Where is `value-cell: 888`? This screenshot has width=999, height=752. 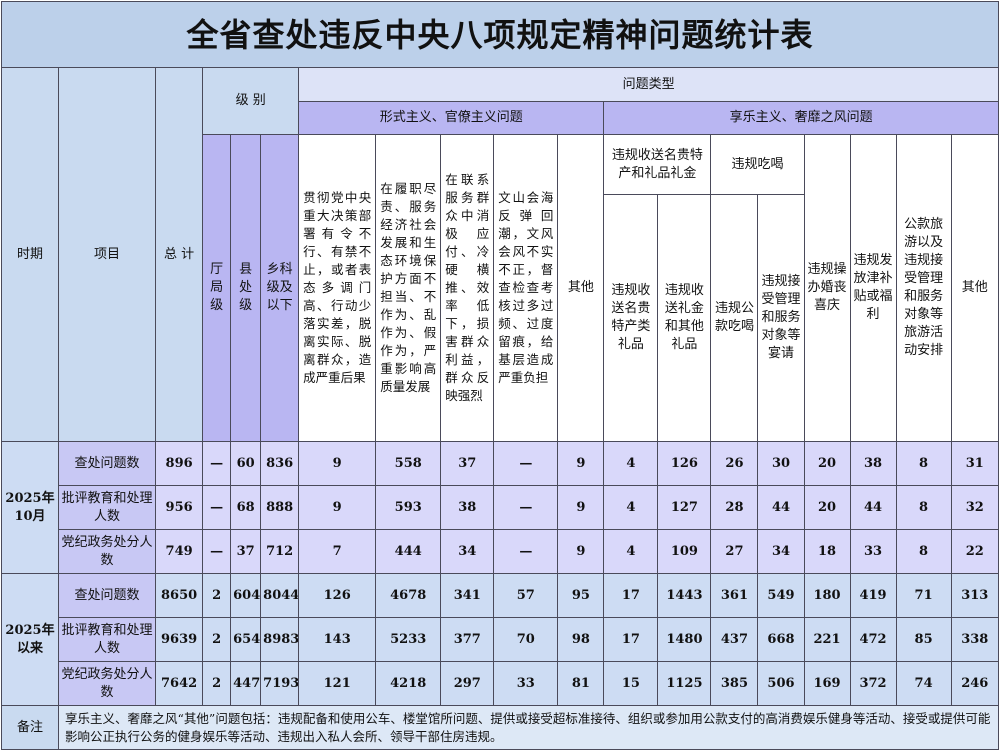 value-cell: 888 is located at coordinates (280, 507).